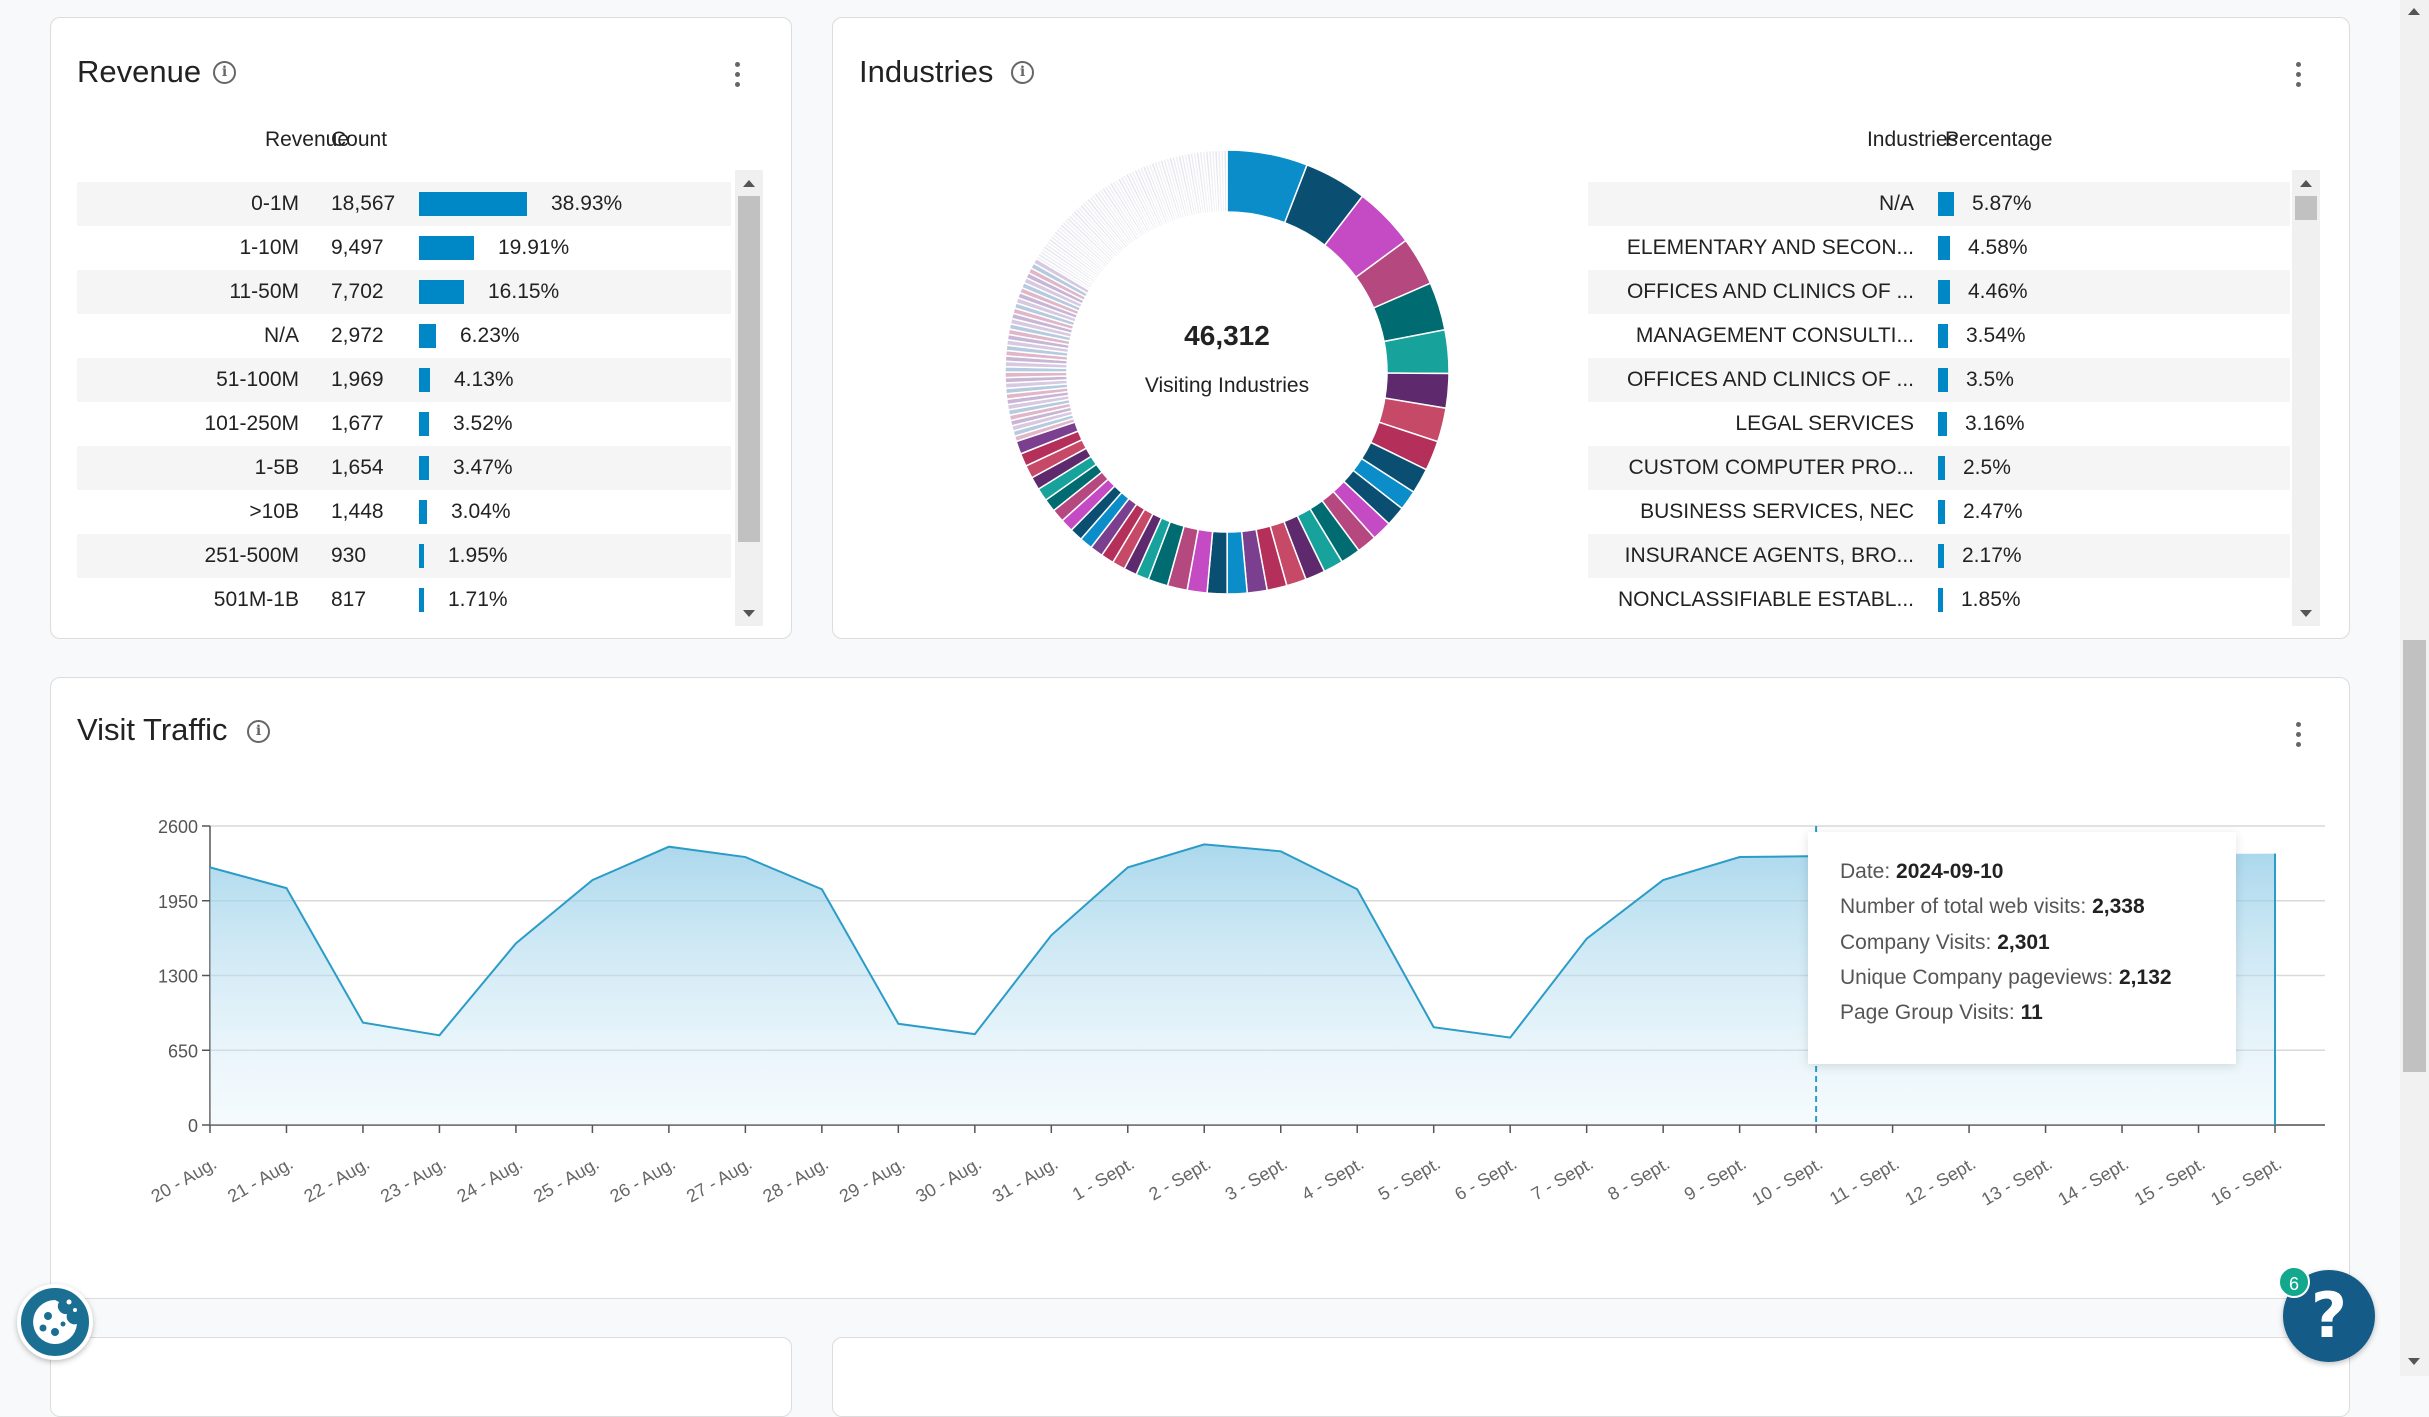  I want to click on industry-name: BUSINESS SERVICES, NEC, so click(1751, 512).